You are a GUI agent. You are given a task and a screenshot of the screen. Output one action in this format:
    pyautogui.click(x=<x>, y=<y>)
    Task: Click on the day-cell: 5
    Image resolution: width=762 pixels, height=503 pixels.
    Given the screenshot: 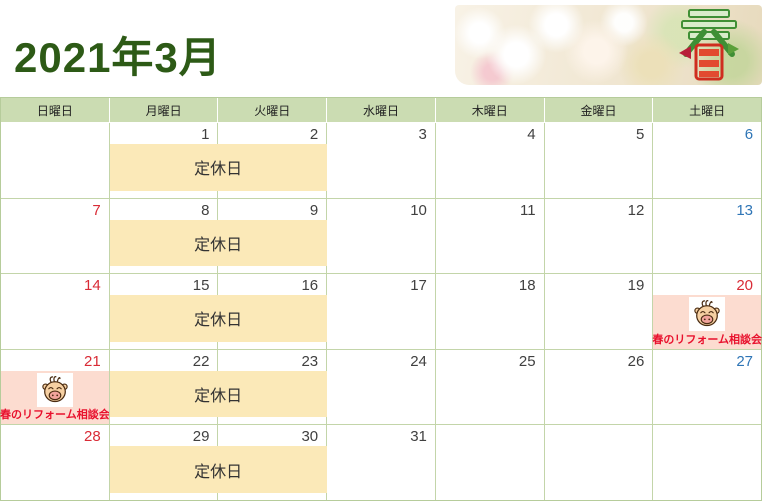 What is the action you would take?
    pyautogui.click(x=598, y=160)
    